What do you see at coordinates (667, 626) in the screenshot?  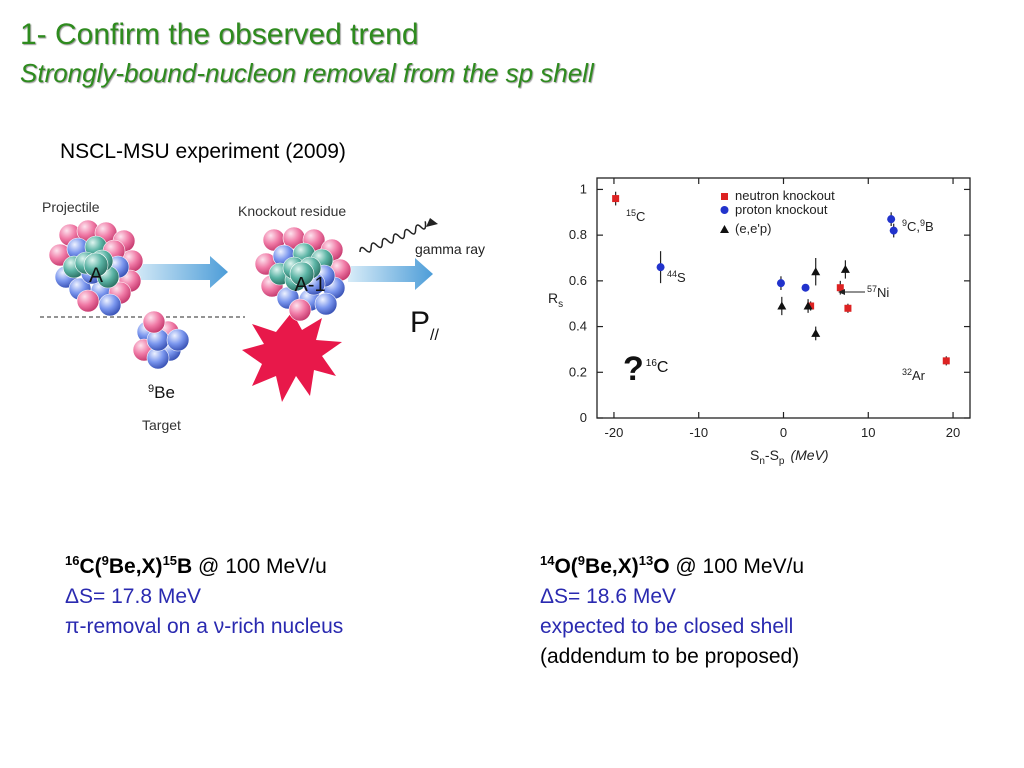 I see `right-description: expected to be closed shell` at bounding box center [667, 626].